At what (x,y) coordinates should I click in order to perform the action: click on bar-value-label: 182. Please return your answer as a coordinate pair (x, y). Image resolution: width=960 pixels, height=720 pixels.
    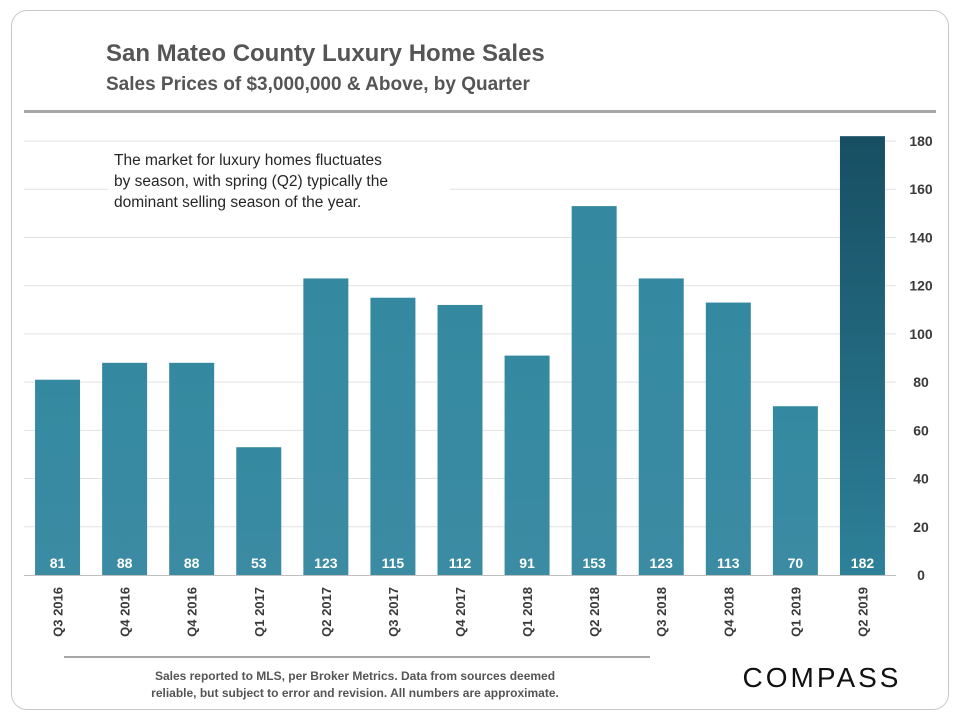
    Looking at the image, I should click on (863, 563).